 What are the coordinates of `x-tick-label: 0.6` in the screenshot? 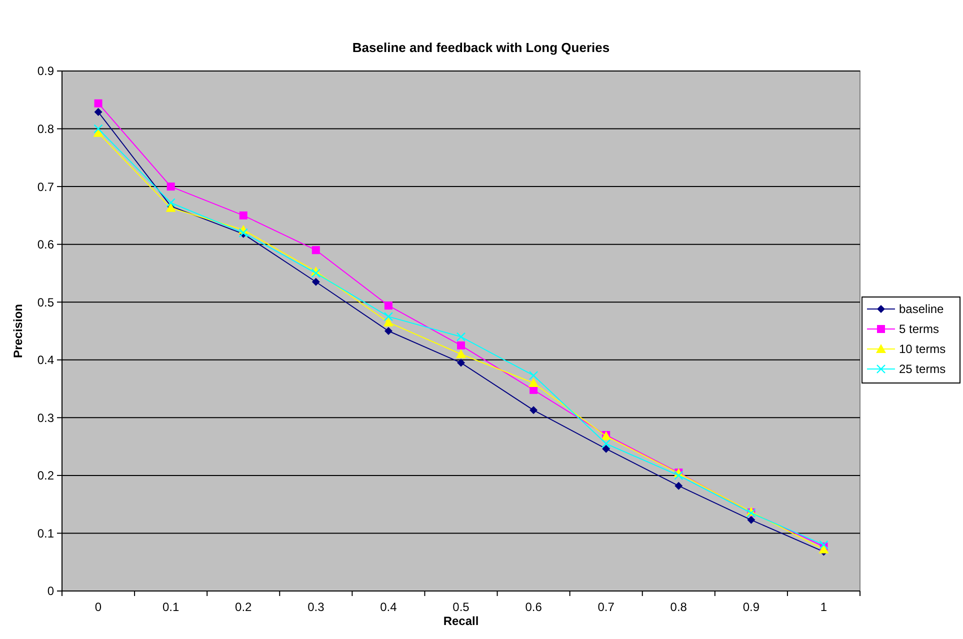 It's located at (533, 607).